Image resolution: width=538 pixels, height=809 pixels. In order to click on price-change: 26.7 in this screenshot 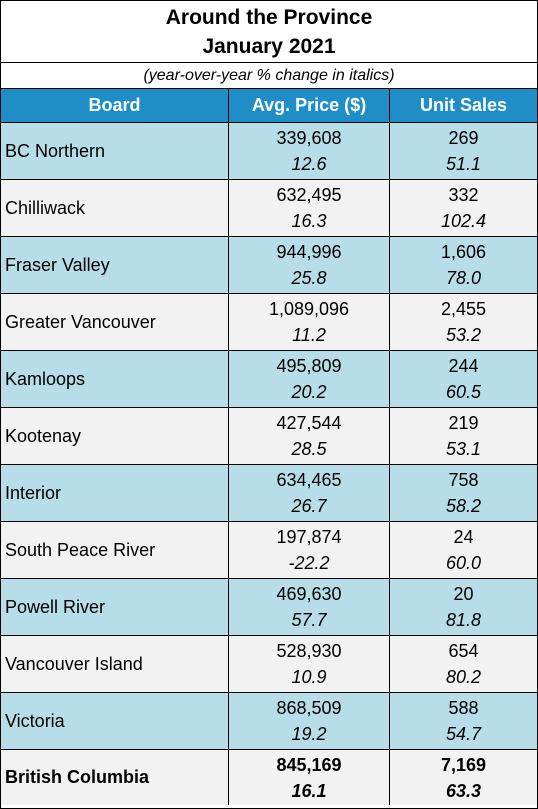, I will do `click(309, 506)`.